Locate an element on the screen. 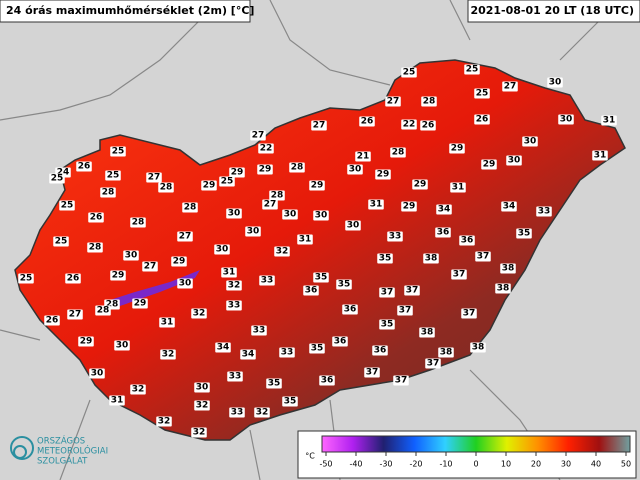 Image resolution: width=640 pixels, height=480 pixels. logo-text: ORSZÁGOS is located at coordinates (61, 441).